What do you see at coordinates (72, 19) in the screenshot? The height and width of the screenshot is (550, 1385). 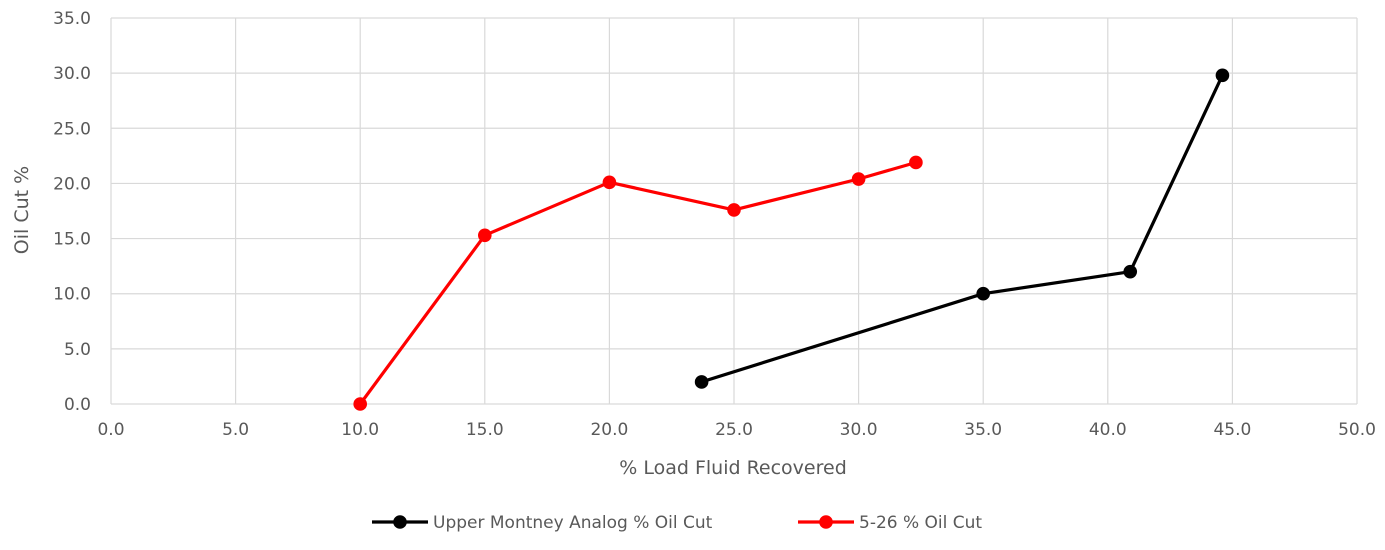 I see `y-tick-label: 35.0` at bounding box center [72, 19].